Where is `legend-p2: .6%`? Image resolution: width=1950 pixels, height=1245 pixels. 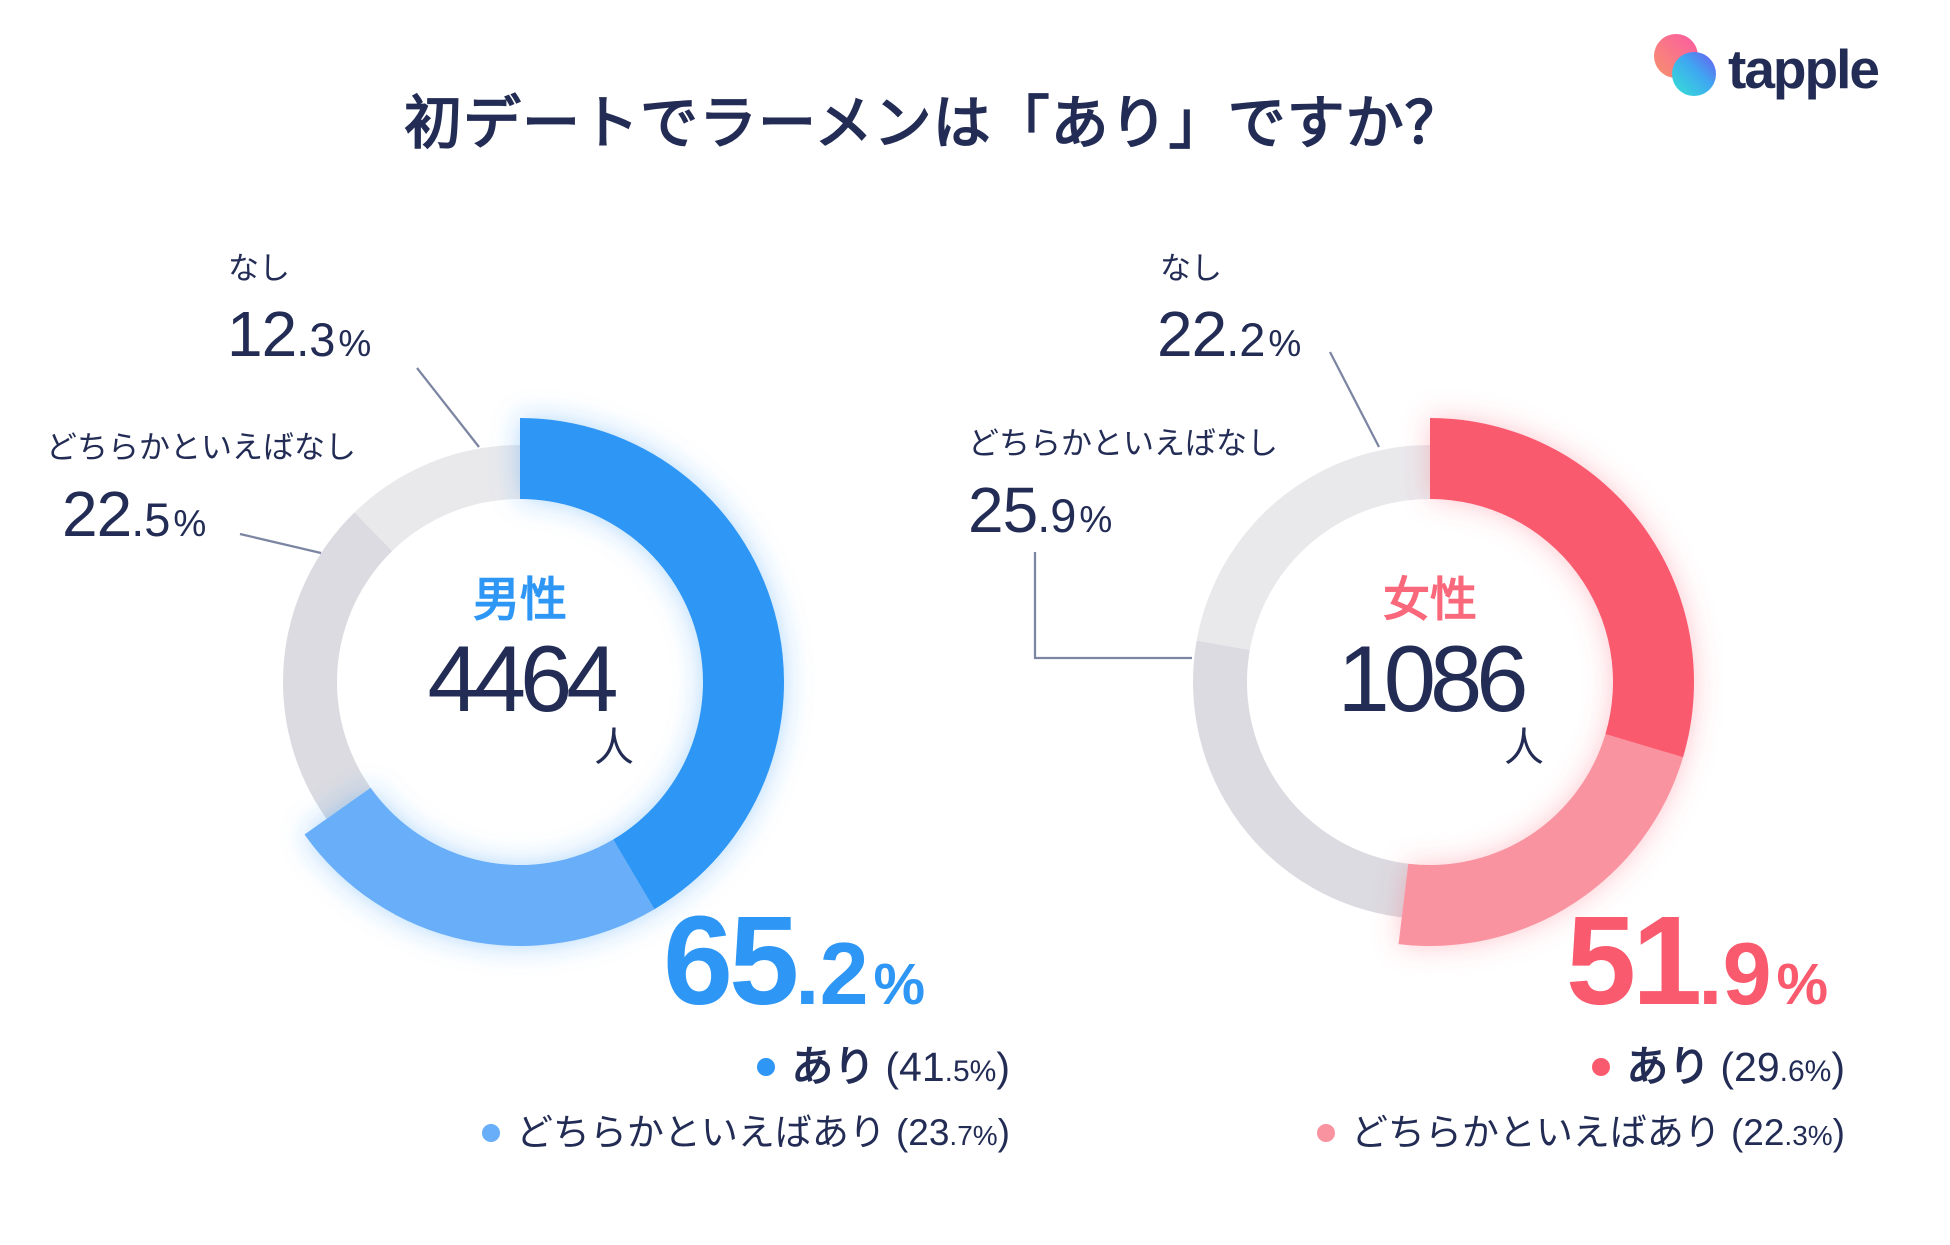 legend-p2: .6% is located at coordinates (1805, 1071).